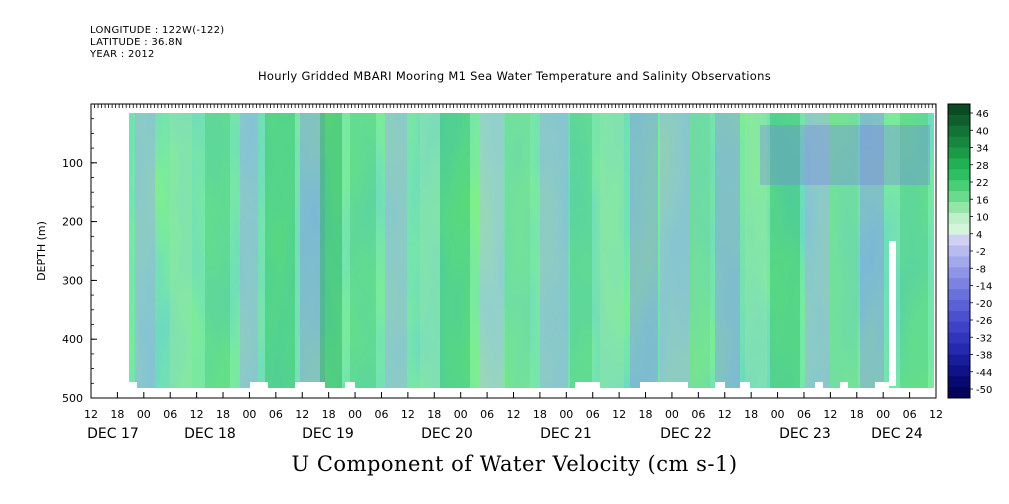 This screenshot has height=504, width=1009. What do you see at coordinates (72, 280) in the screenshot?
I see `y-tick-label: 300` at bounding box center [72, 280].